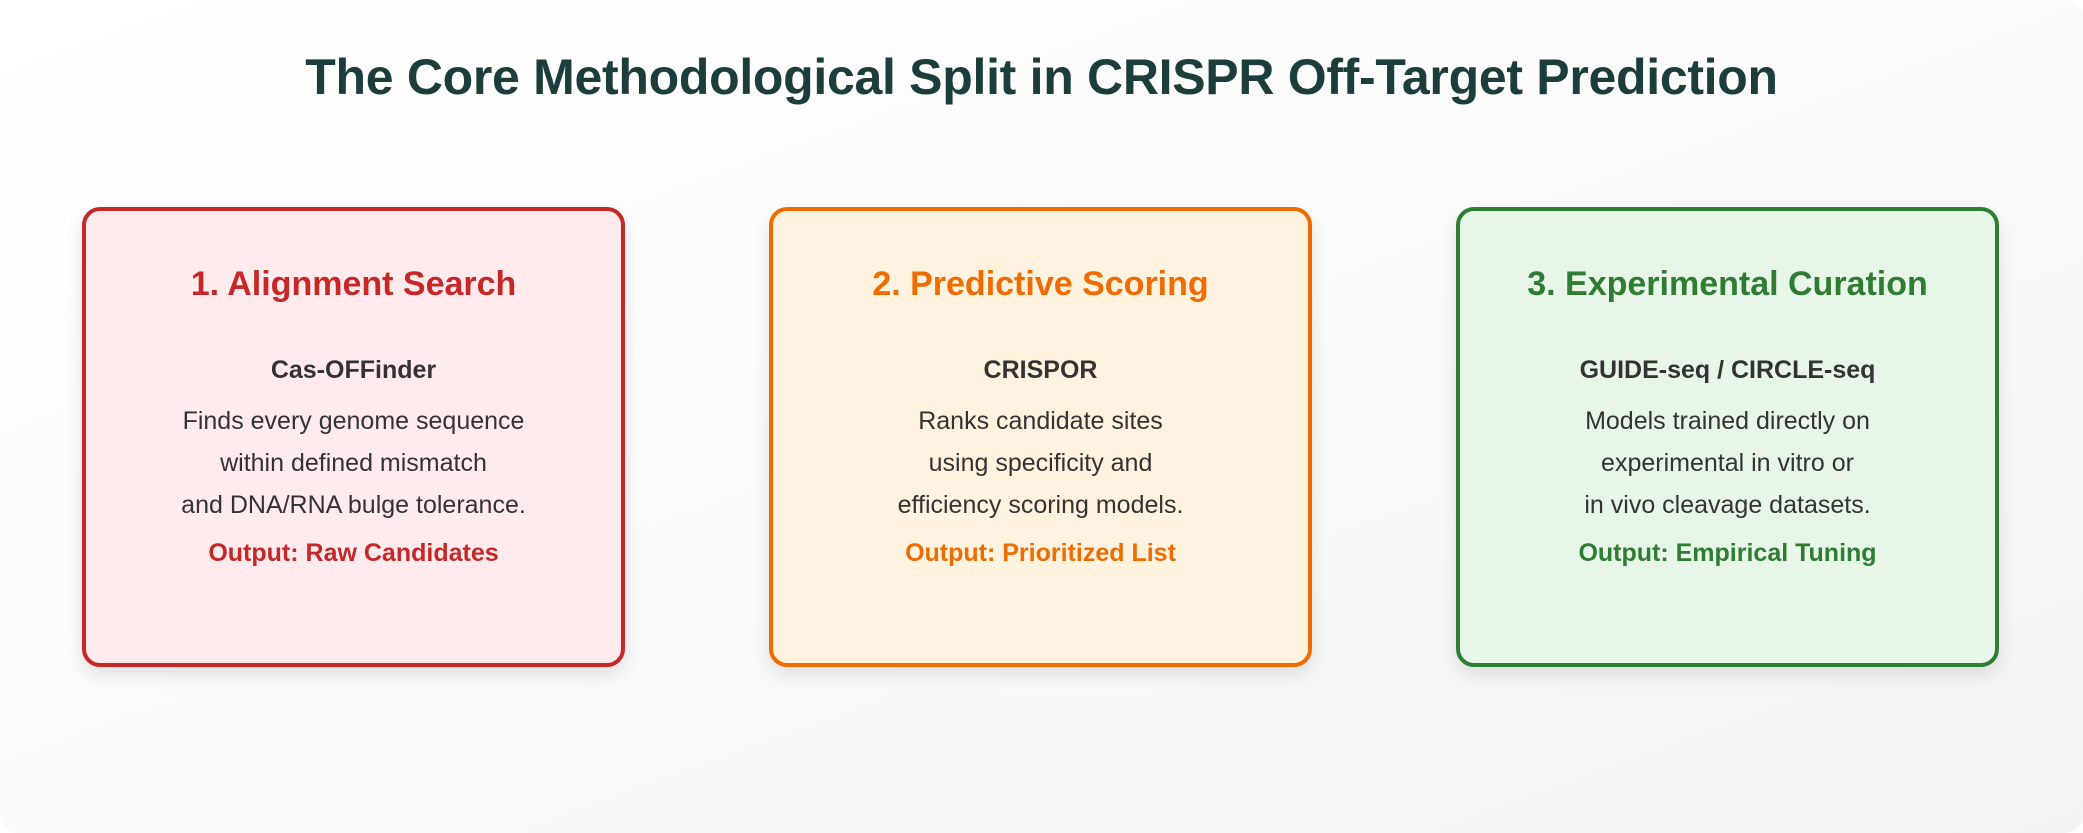 The image size is (2083, 833). Describe the element at coordinates (1727, 284) in the screenshot. I see `card-heading: 3. Experimental Curation` at that location.